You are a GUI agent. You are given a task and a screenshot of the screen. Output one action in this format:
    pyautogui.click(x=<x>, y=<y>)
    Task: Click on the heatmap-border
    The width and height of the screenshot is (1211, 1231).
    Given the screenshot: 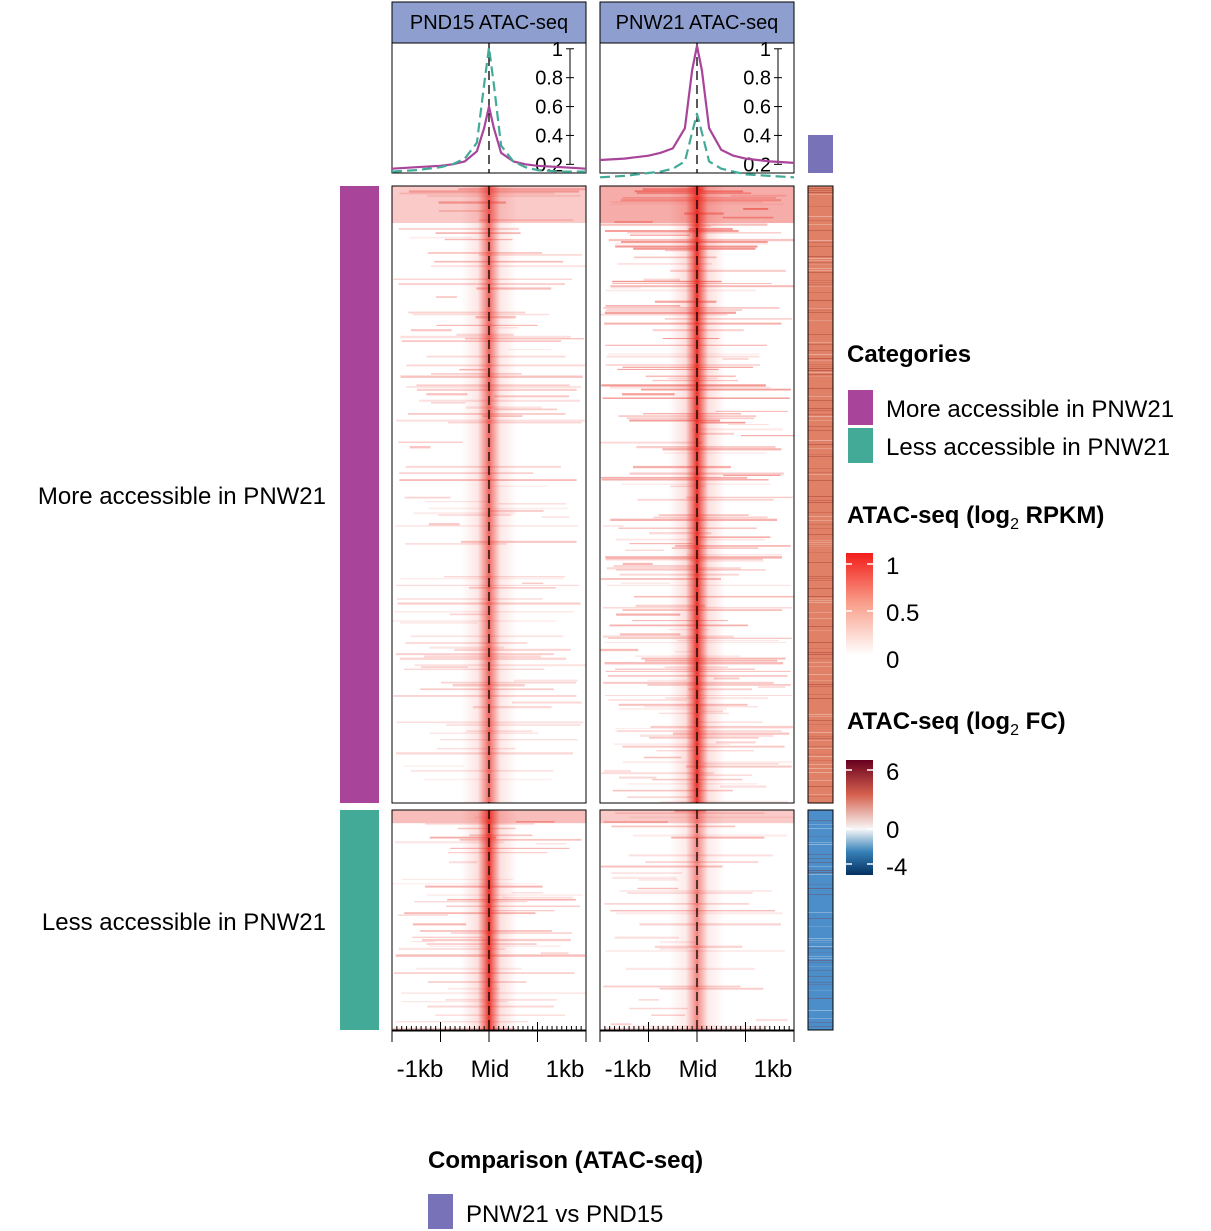 What is the action you would take?
    pyautogui.click(x=697, y=494)
    